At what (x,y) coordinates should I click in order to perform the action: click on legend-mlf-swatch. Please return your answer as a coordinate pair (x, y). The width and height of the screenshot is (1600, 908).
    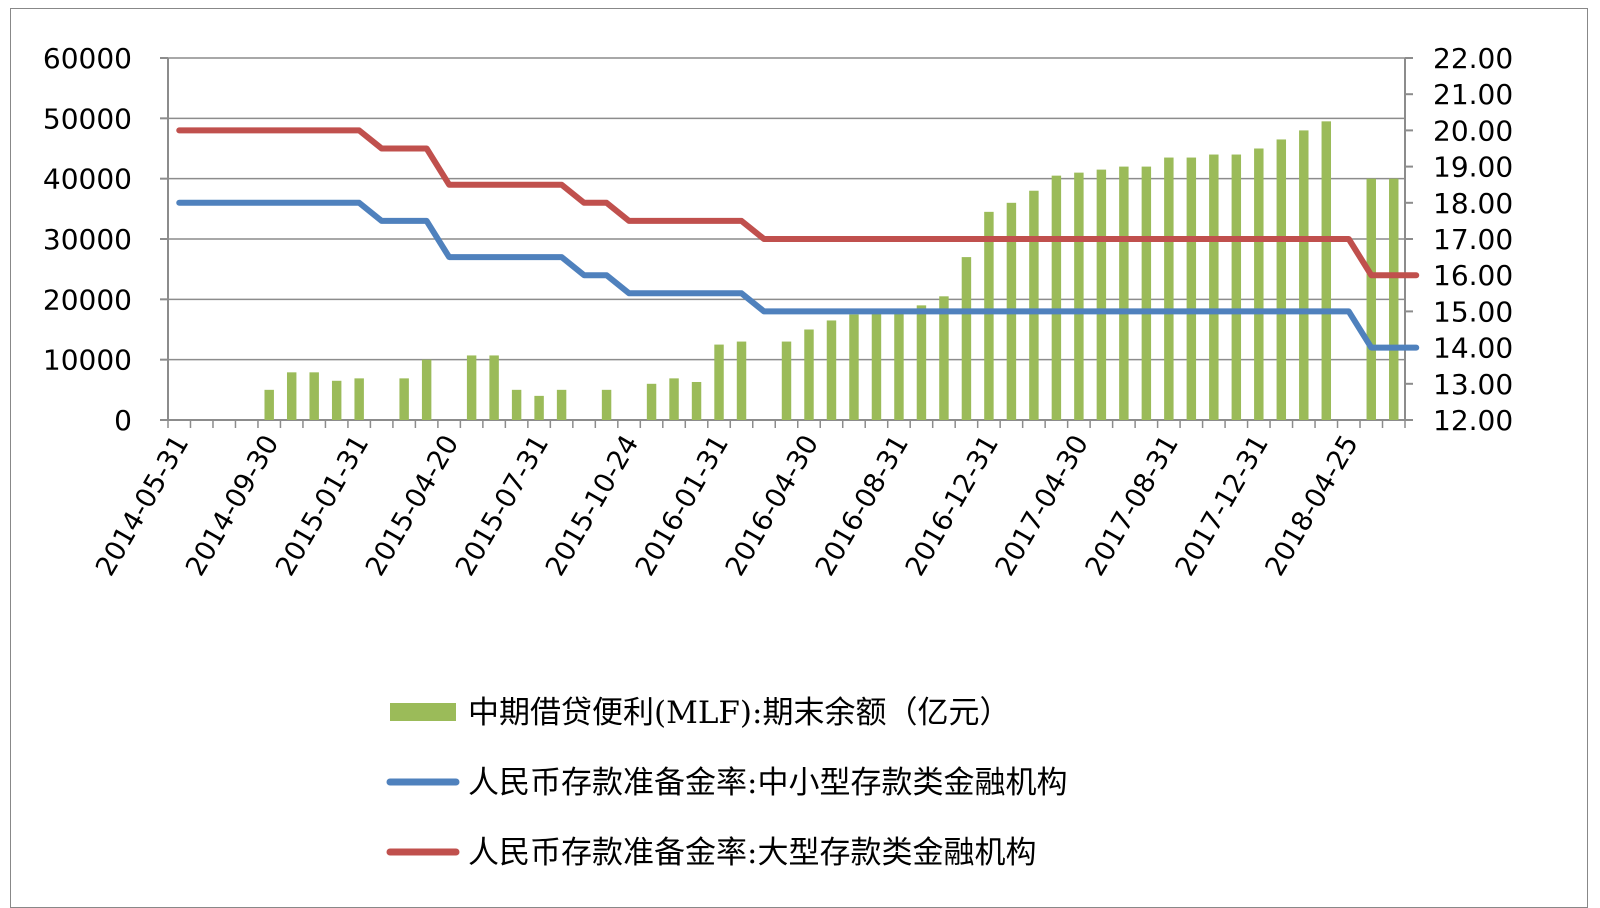
    Looking at the image, I should click on (423, 712).